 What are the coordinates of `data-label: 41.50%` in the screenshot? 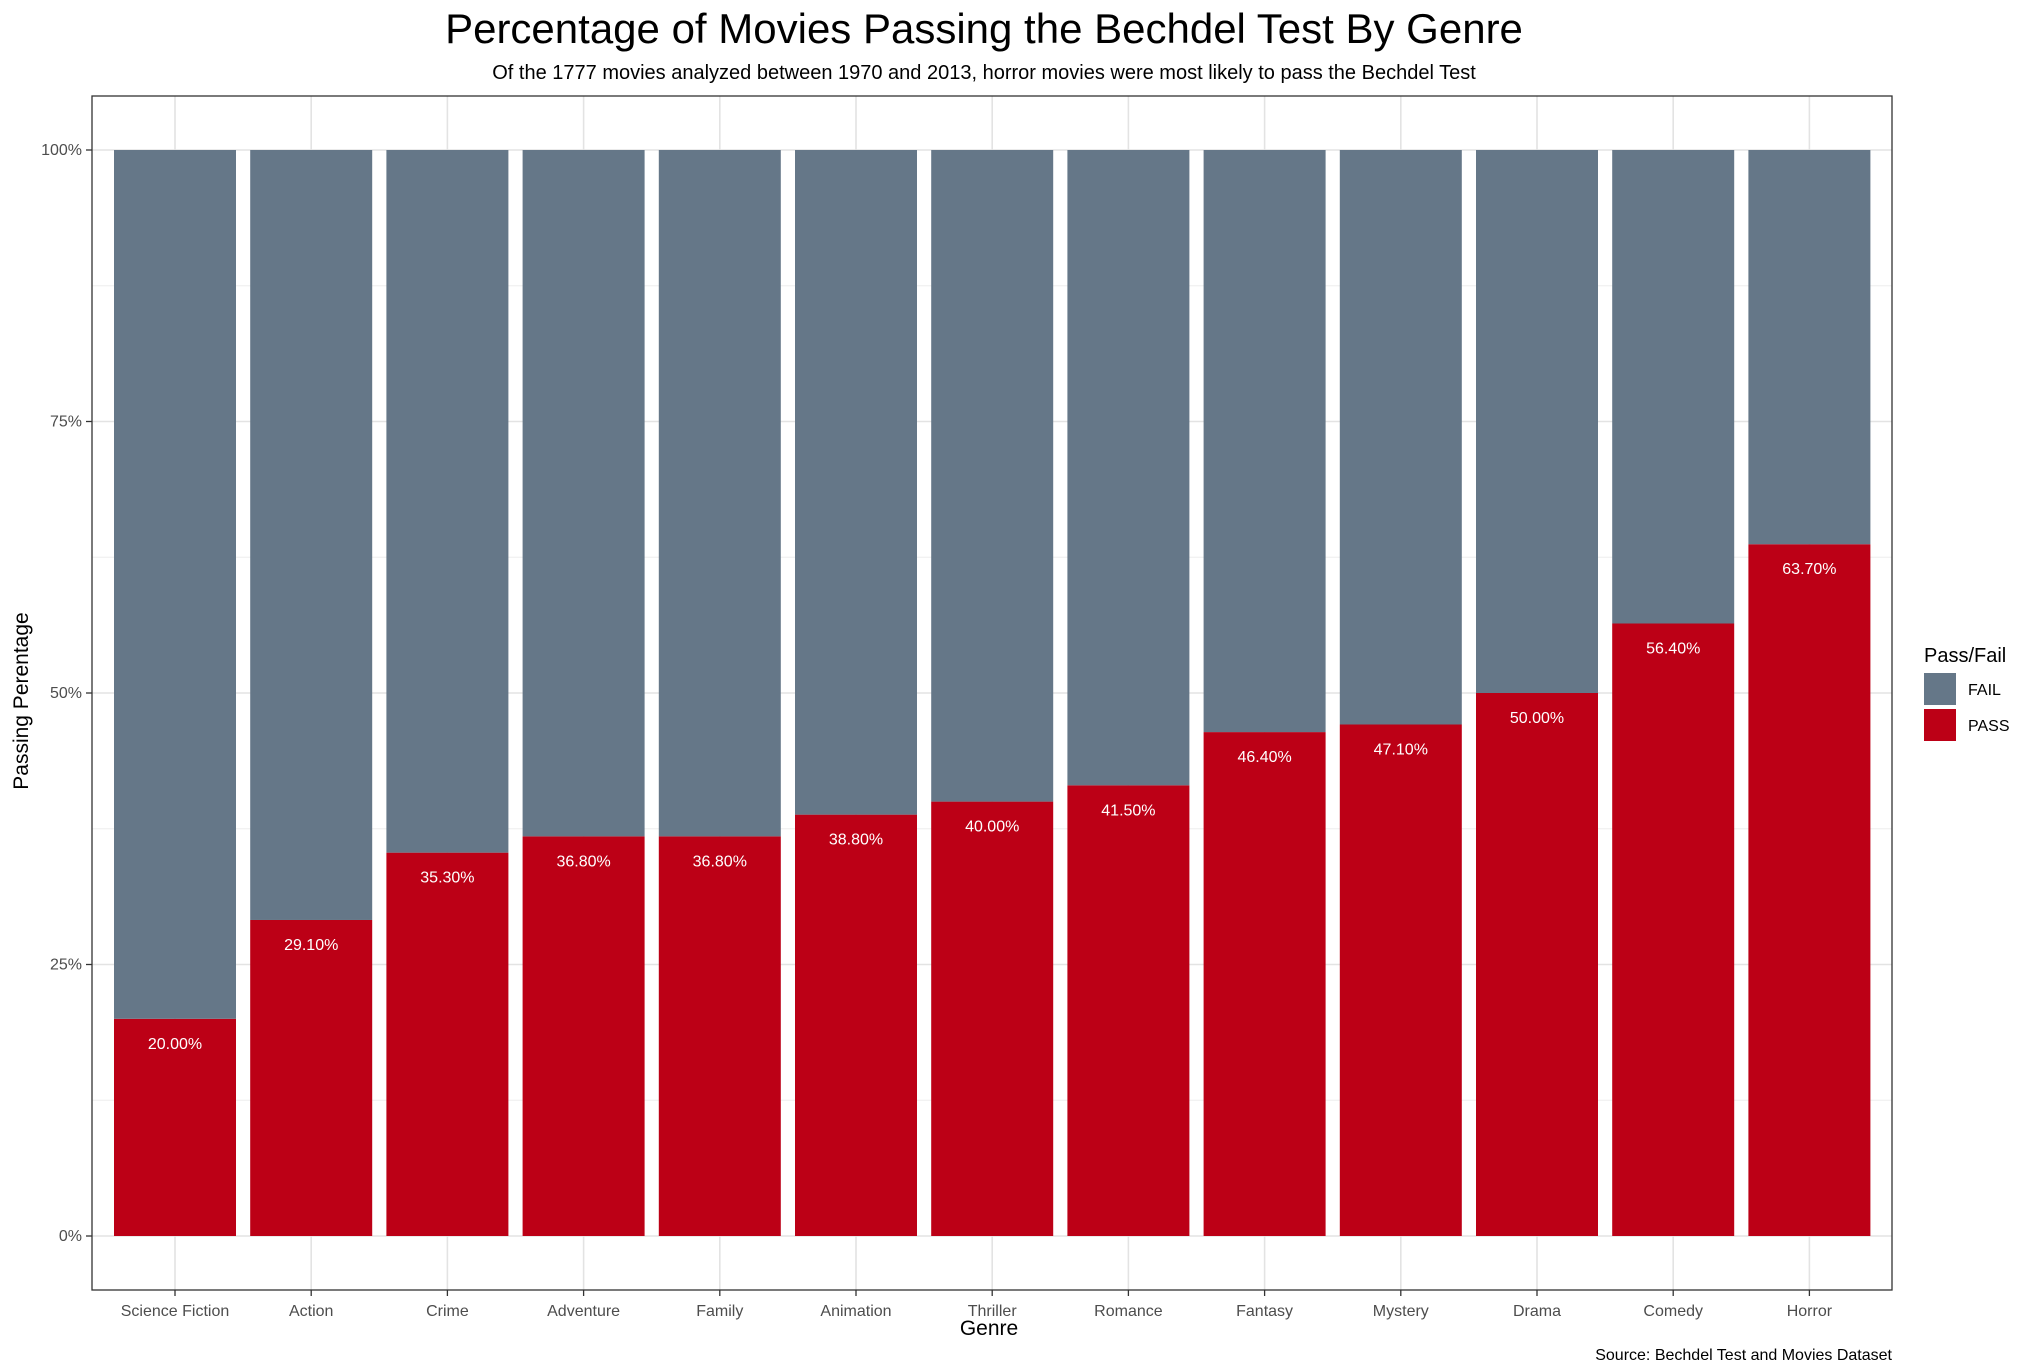 It's located at (1128, 810).